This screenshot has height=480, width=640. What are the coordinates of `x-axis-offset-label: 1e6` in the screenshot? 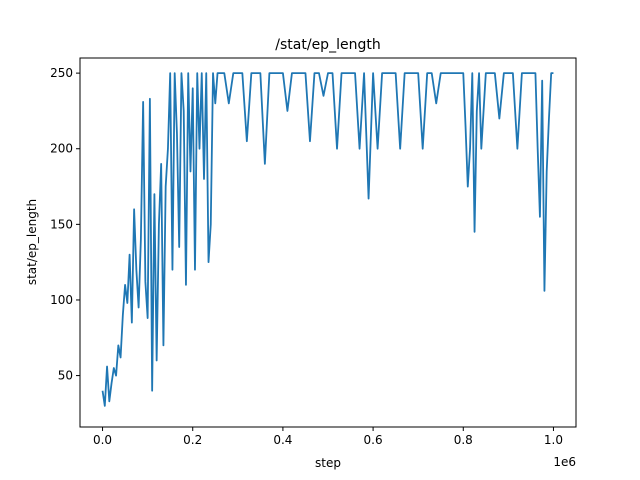 It's located at (564, 462).